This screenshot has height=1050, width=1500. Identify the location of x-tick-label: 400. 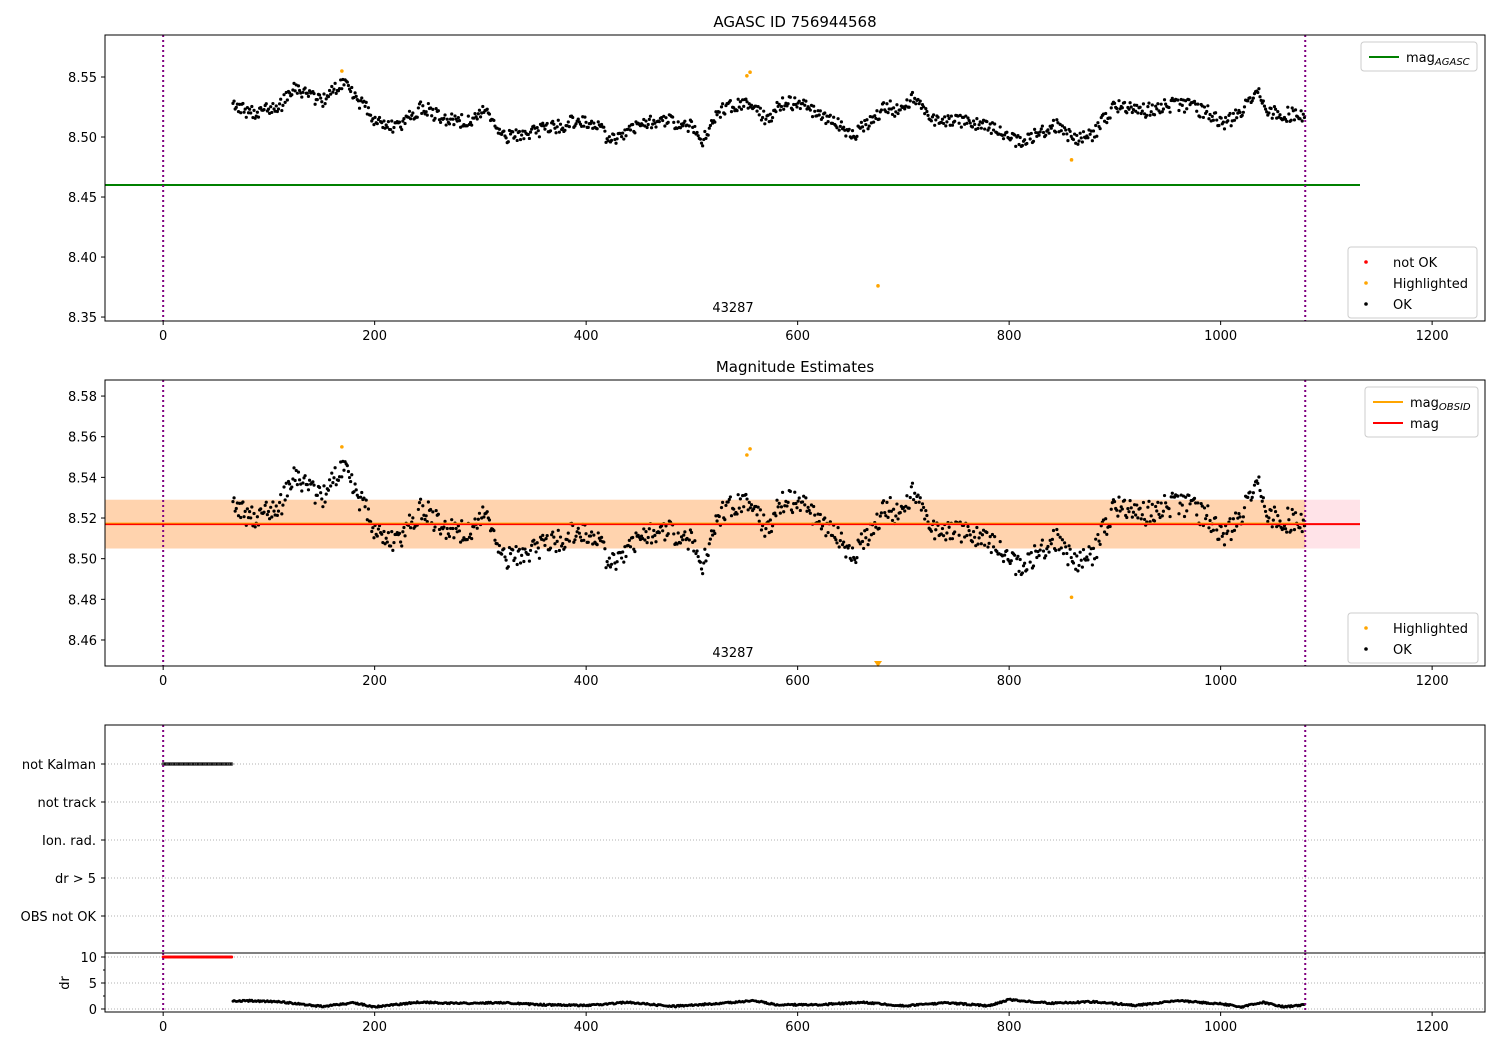
(586, 336).